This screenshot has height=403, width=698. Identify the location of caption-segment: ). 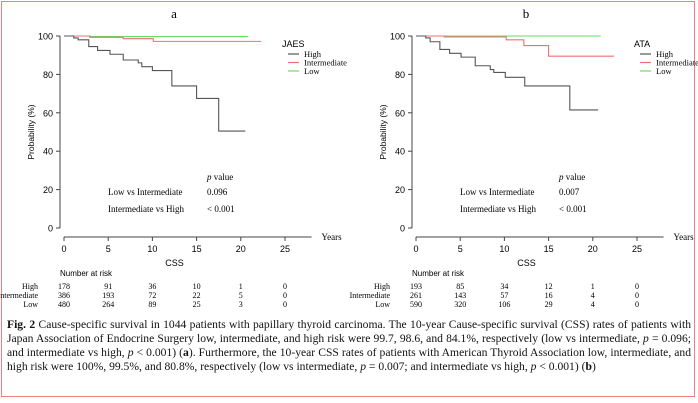
(593, 366).